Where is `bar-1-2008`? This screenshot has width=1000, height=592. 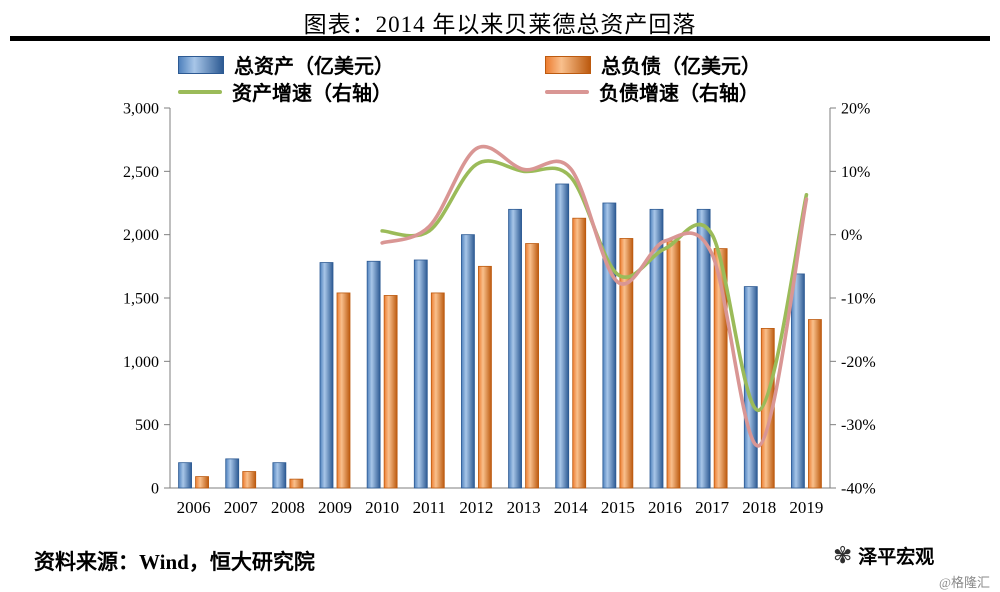
bar-1-2008 is located at coordinates (296, 483).